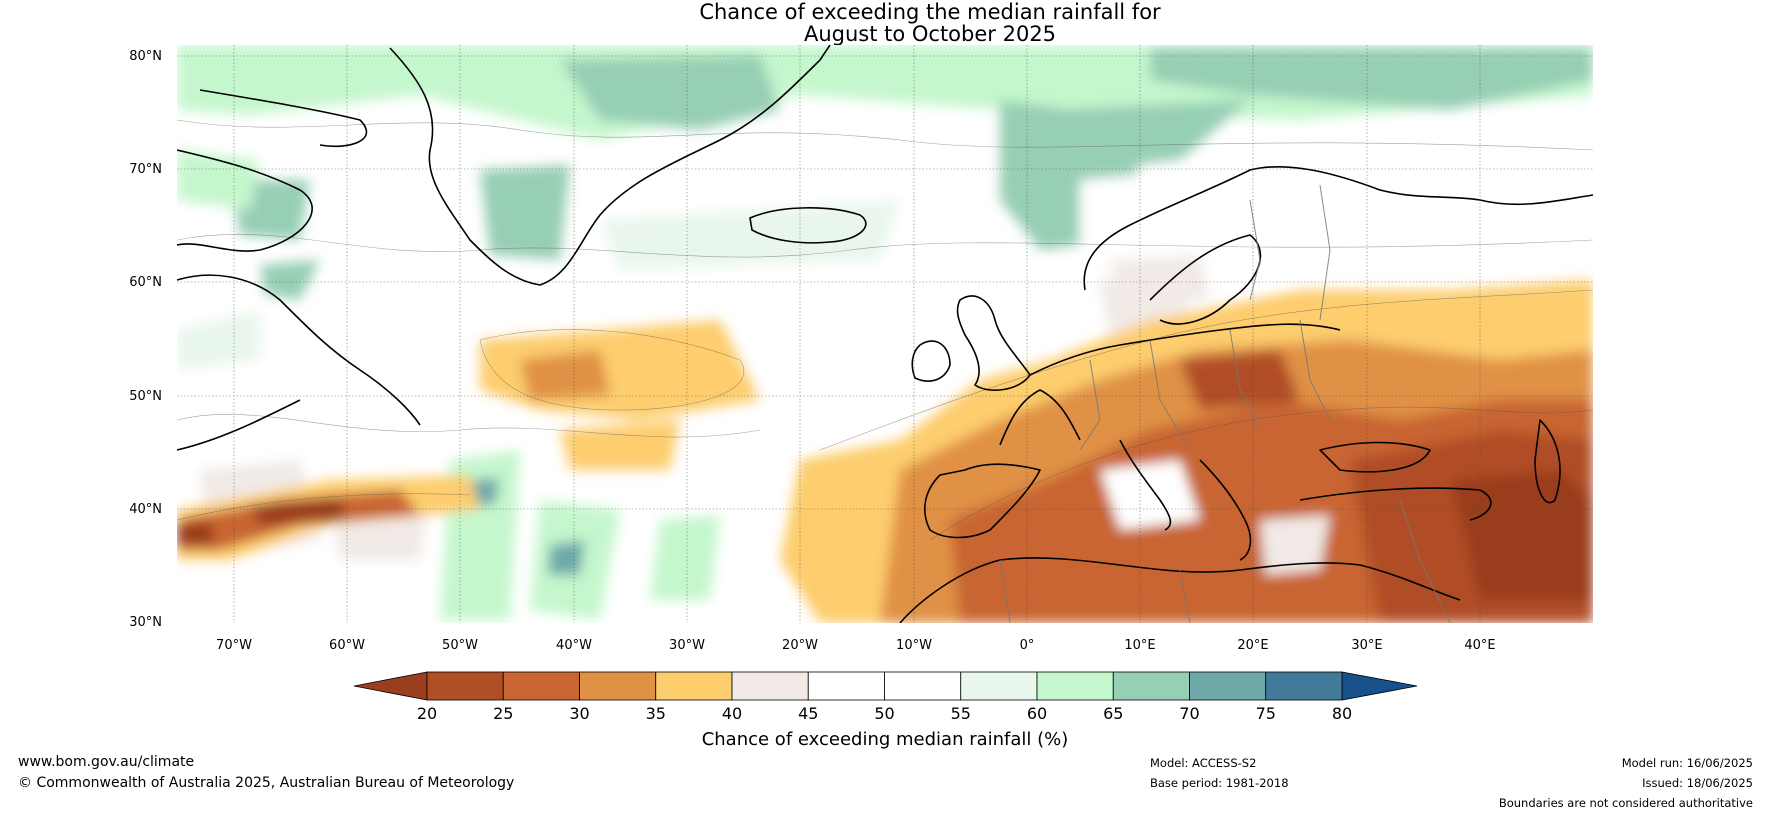 This screenshot has height=816, width=1770. What do you see at coordinates (1479, 645) in the screenshot?
I see `lon-label: 40°E` at bounding box center [1479, 645].